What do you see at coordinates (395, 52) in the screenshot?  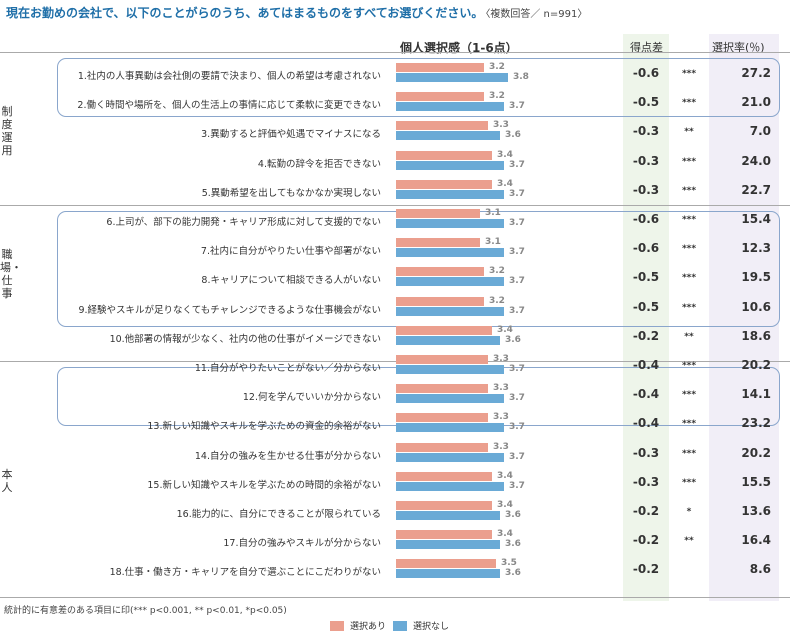 I see `header-separator` at bounding box center [395, 52].